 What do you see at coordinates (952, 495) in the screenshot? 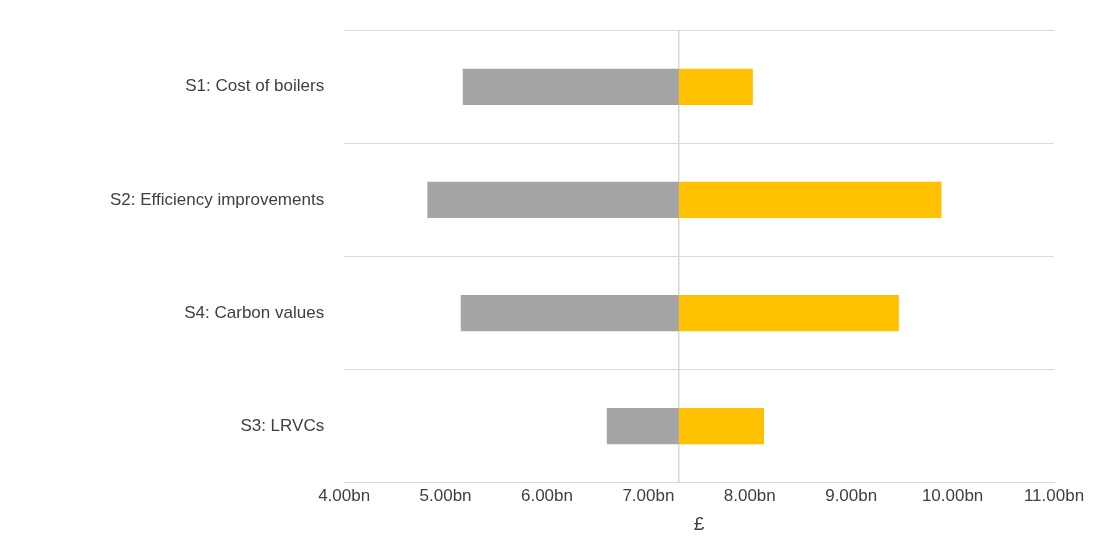
I see `x-tick-label: 10.00bn` at bounding box center [952, 495].